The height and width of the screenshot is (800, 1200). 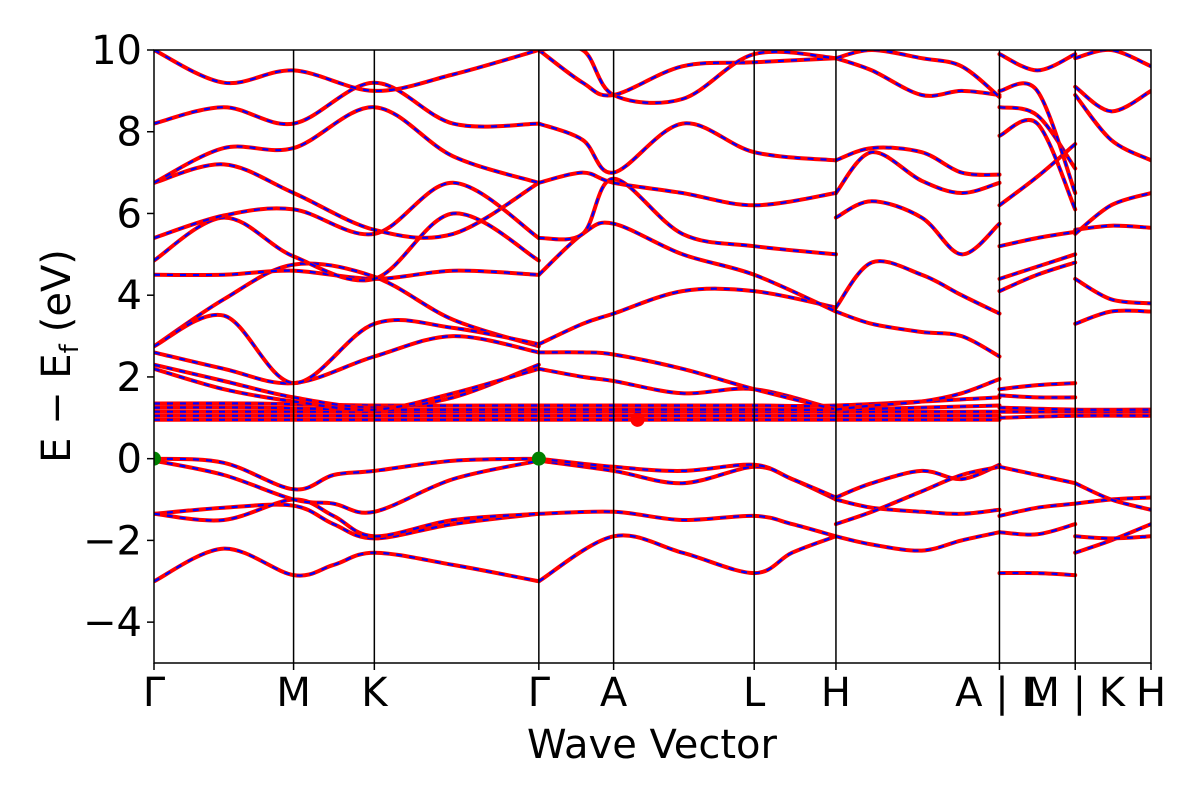 I want to click on x-tick-label: M, so click(x=293, y=693).